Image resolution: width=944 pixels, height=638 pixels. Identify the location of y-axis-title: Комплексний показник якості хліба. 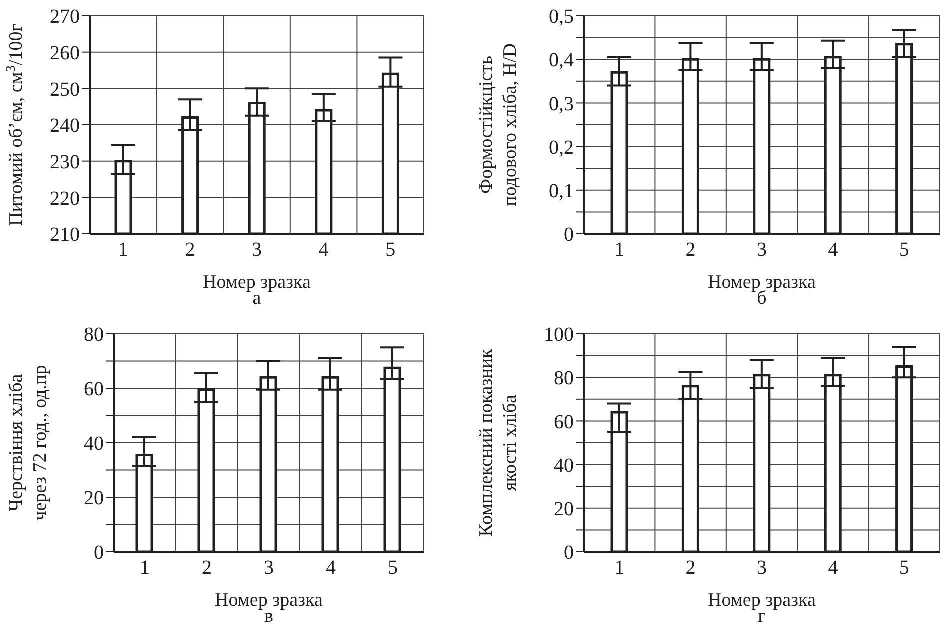
(498, 442).